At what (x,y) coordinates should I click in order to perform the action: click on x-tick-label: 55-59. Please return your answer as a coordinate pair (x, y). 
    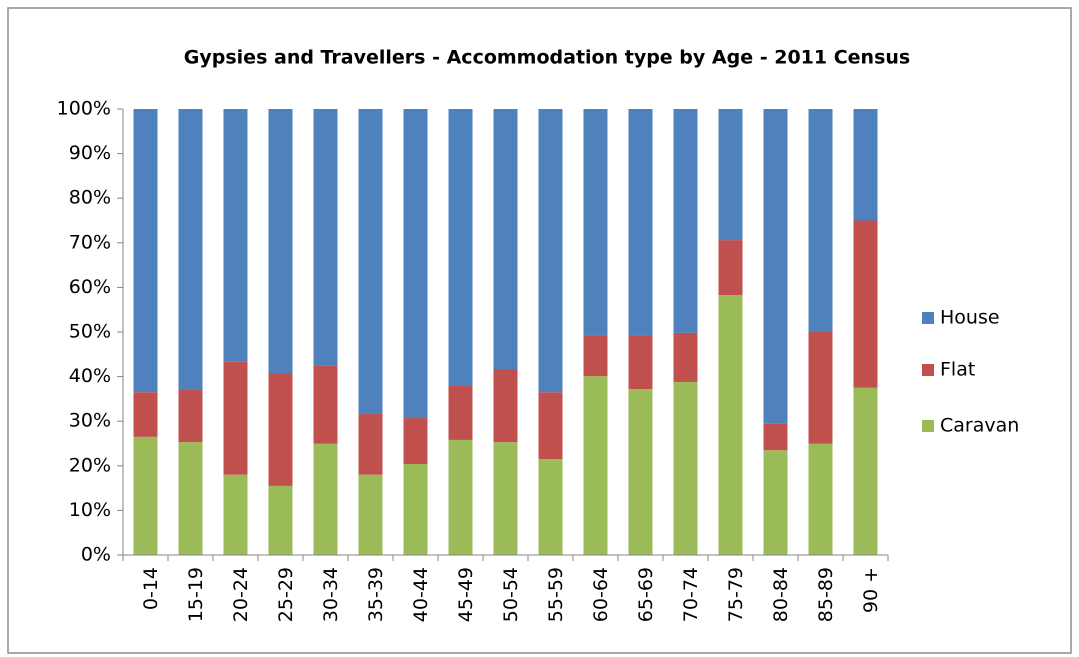
    Looking at the image, I should click on (556, 594).